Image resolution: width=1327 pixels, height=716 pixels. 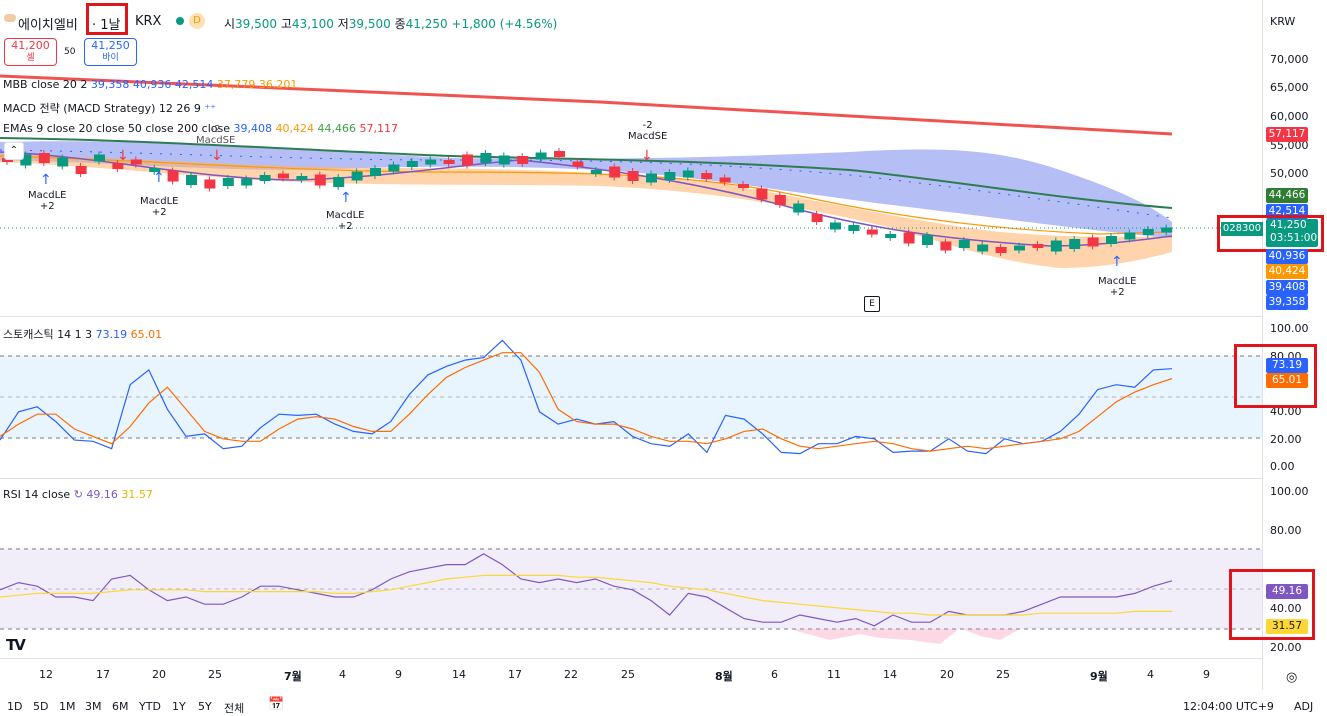 I want to click on signal-arrows: ↑ ↑ ↑ ↑ ↓ ↓ ↓, so click(x=581, y=209).